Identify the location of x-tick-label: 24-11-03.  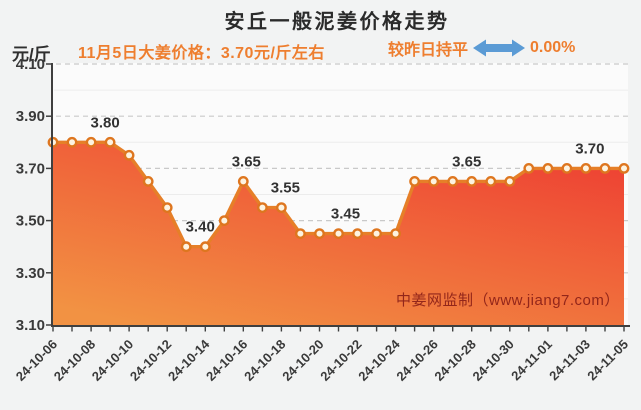
(569, 360).